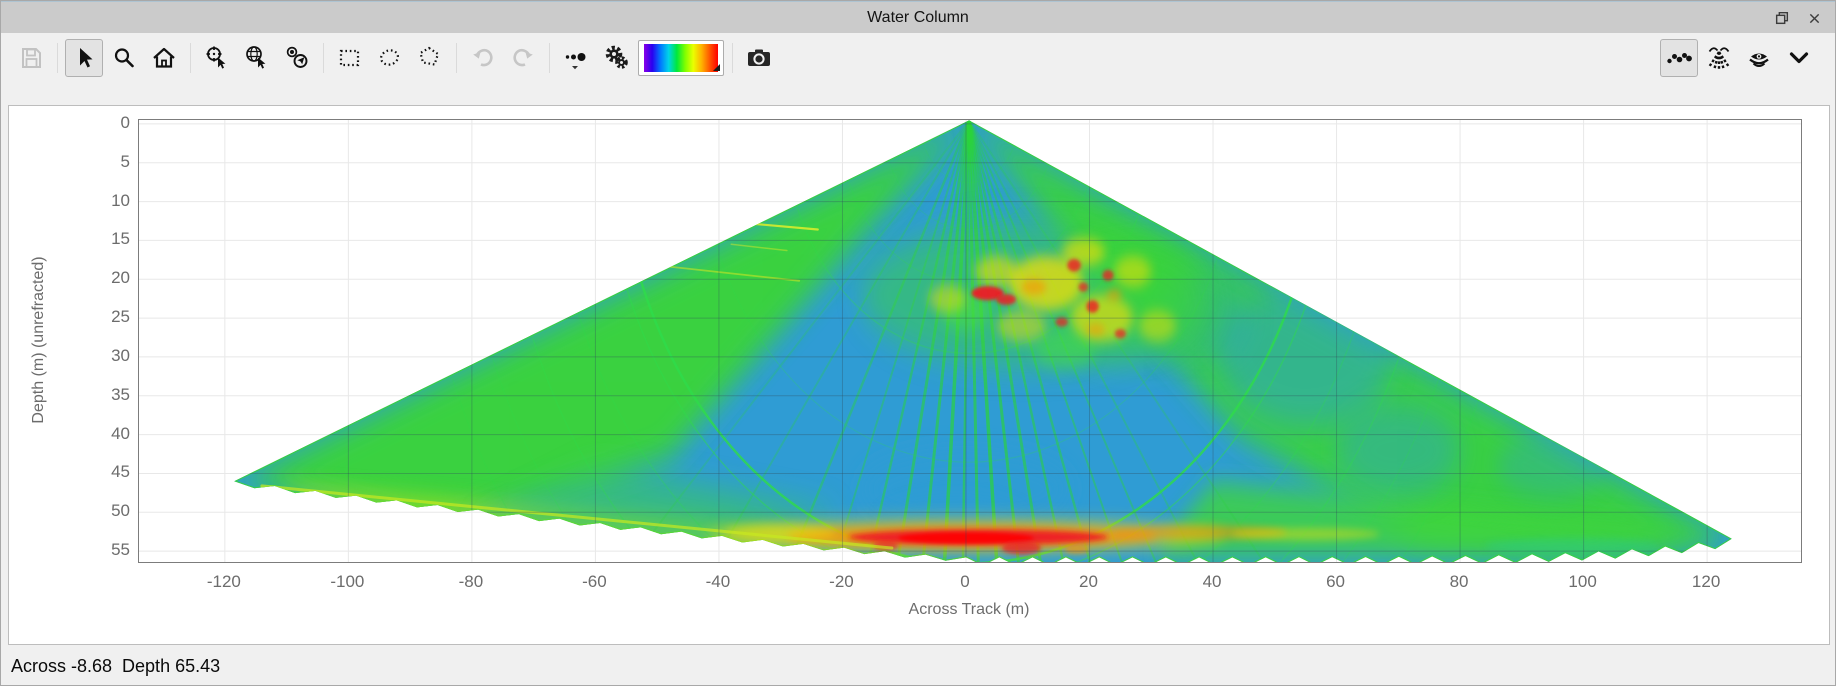 The image size is (1836, 686). I want to click on y-tick-label: 25, so click(120, 317).